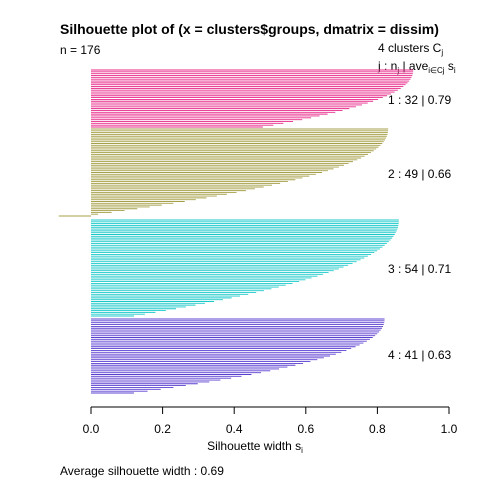  I want to click on cluster-4-bars, so click(238, 356).